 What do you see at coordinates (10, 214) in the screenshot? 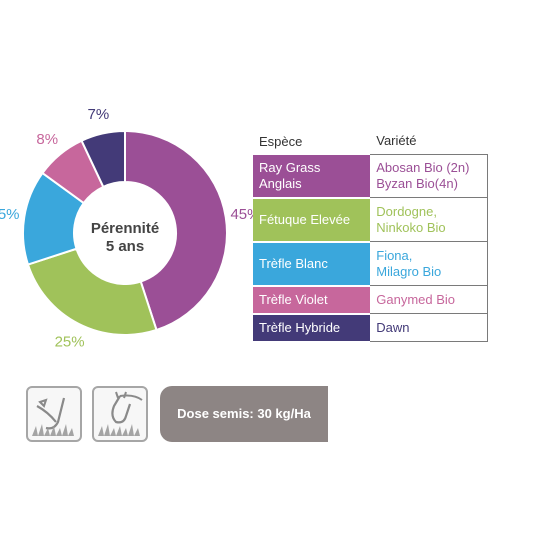
I see `pct-label-2: 15%` at bounding box center [10, 214].